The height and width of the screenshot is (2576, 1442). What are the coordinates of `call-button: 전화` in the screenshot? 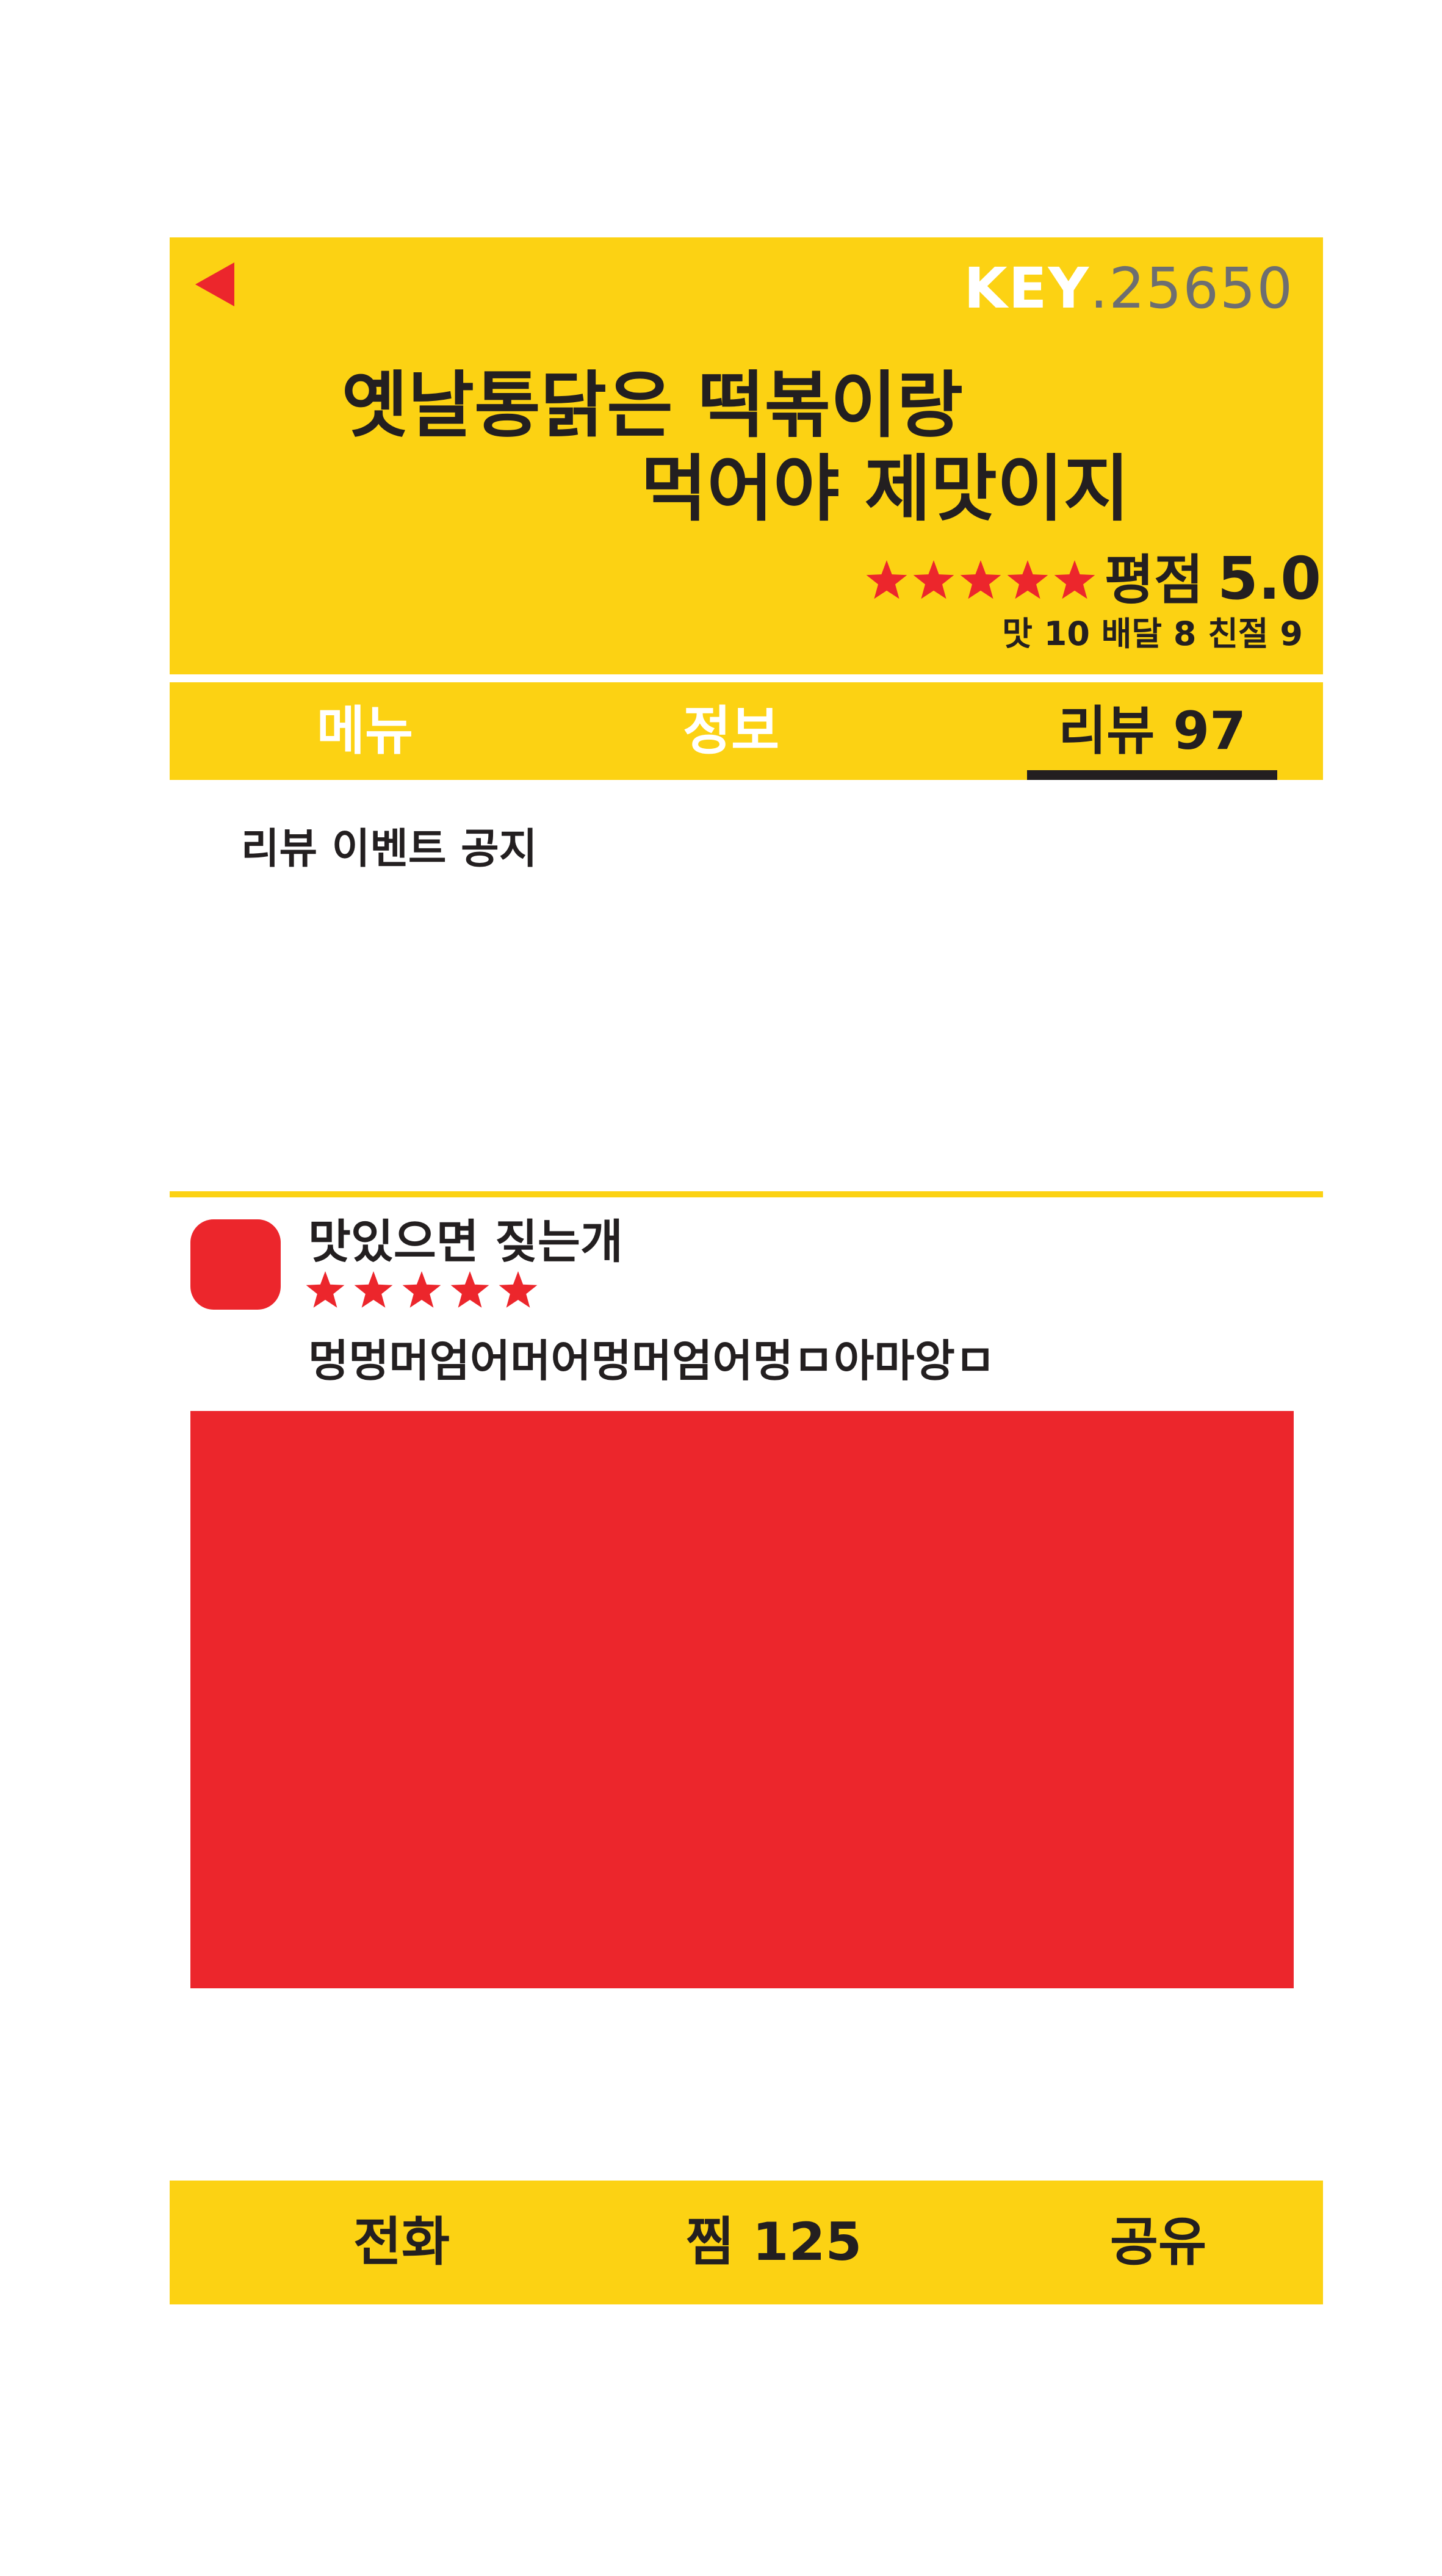 It's located at (401, 2242).